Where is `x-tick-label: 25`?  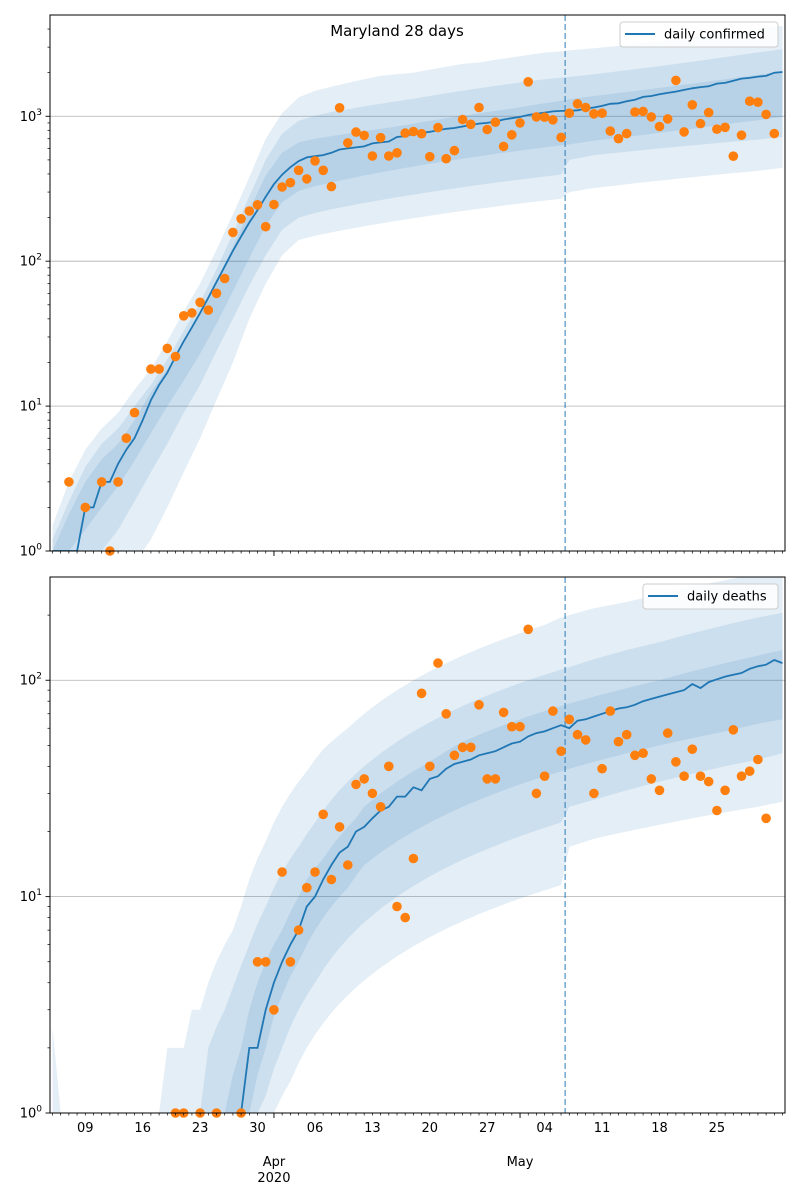
x-tick-label: 25 is located at coordinates (717, 1128).